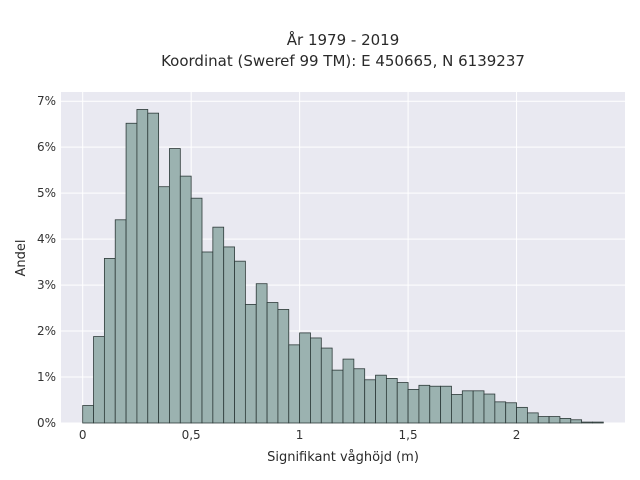 This screenshot has width=640, height=480. I want to click on x-axis-label: Signifikant våghöjd (m), so click(343, 457).